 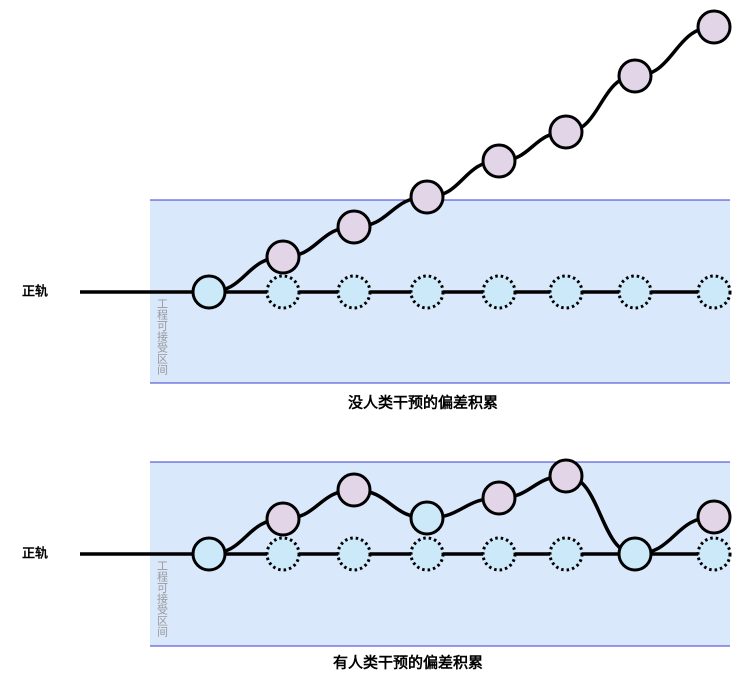 I want to click on caption: 没人类干预的偏差积累, so click(x=423, y=403).